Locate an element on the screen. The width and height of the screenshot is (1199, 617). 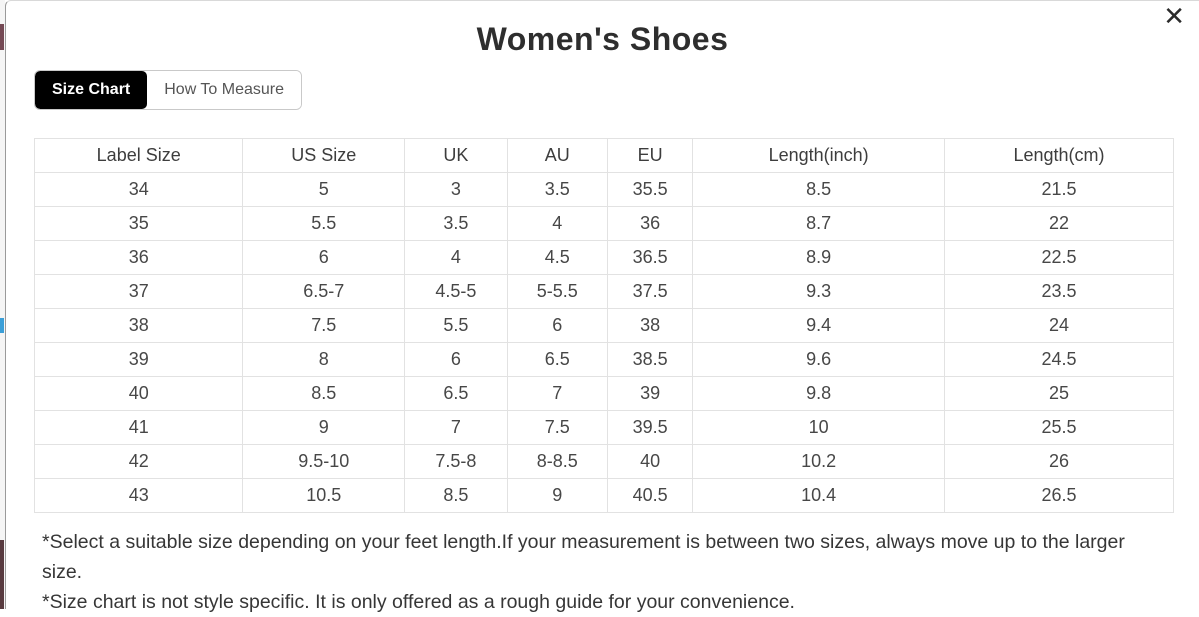
table-cell: 42 is located at coordinates (138, 461).